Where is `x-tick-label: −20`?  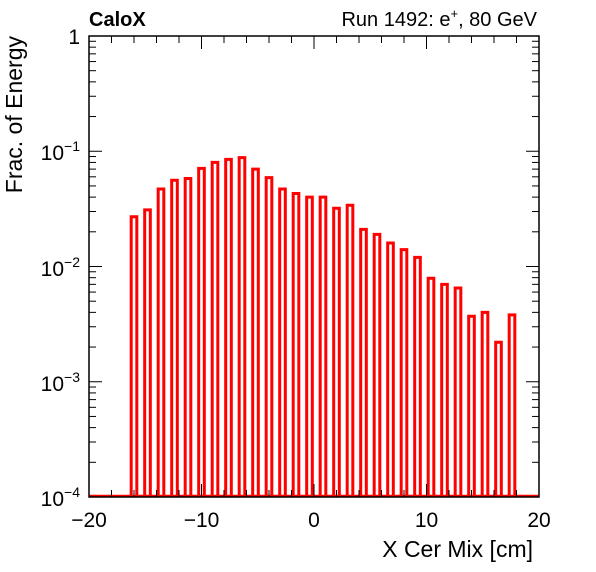 x-tick-label: −20 is located at coordinates (89, 520).